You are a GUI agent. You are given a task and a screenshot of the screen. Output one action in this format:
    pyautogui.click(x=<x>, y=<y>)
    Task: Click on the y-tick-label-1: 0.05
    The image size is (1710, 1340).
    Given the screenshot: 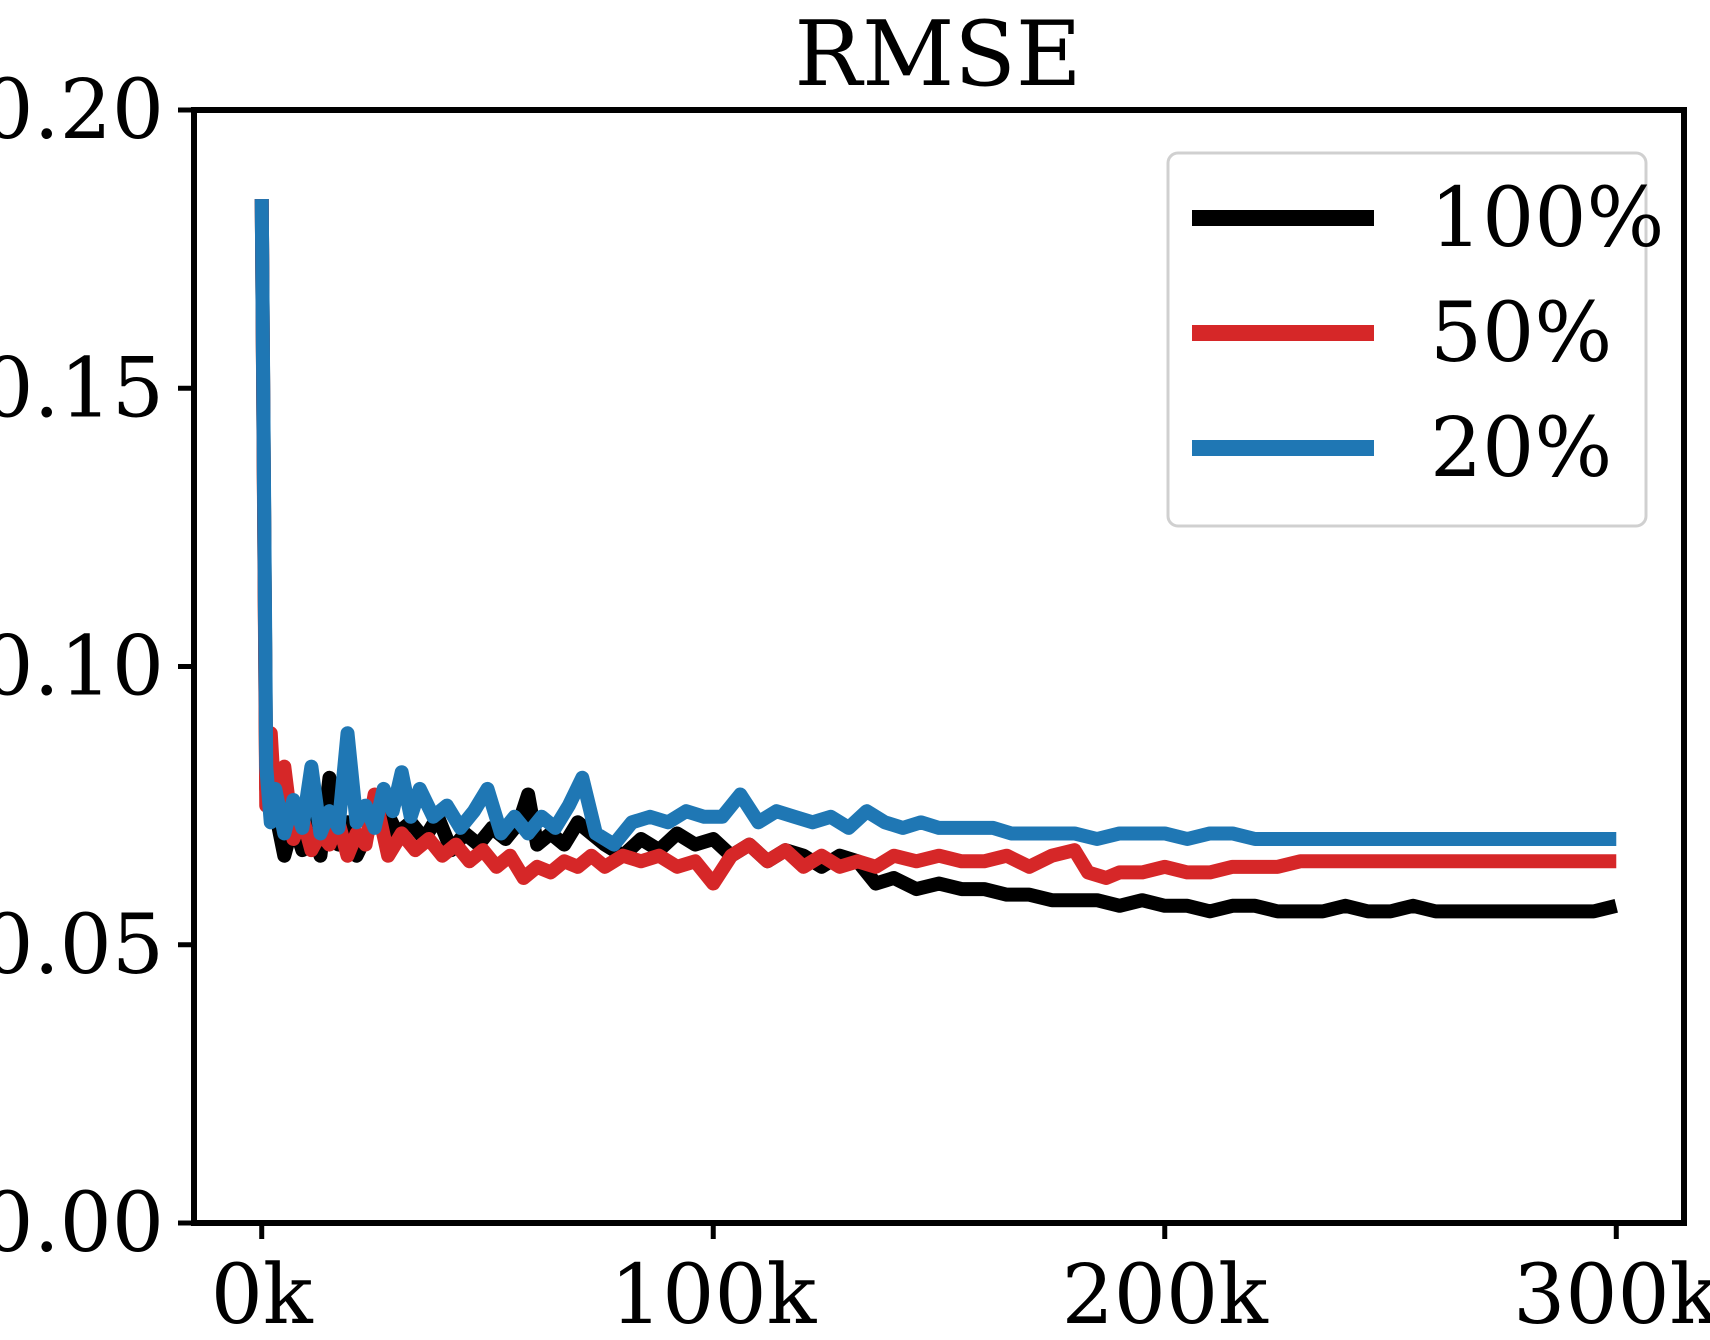 What is the action you would take?
    pyautogui.click(x=82, y=945)
    